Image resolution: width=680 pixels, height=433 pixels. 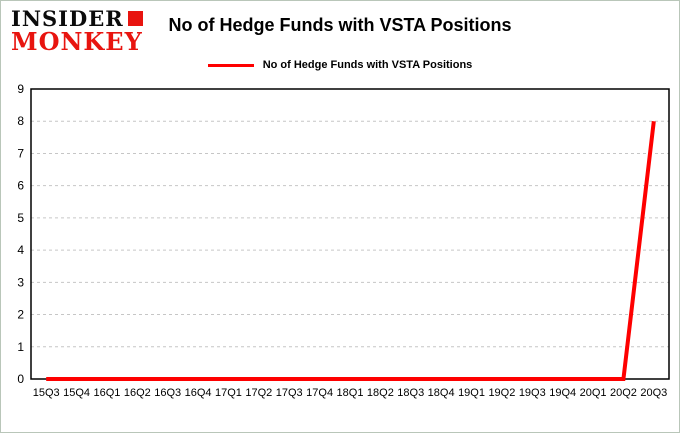 I want to click on y-tick-label: 7, so click(x=20, y=153).